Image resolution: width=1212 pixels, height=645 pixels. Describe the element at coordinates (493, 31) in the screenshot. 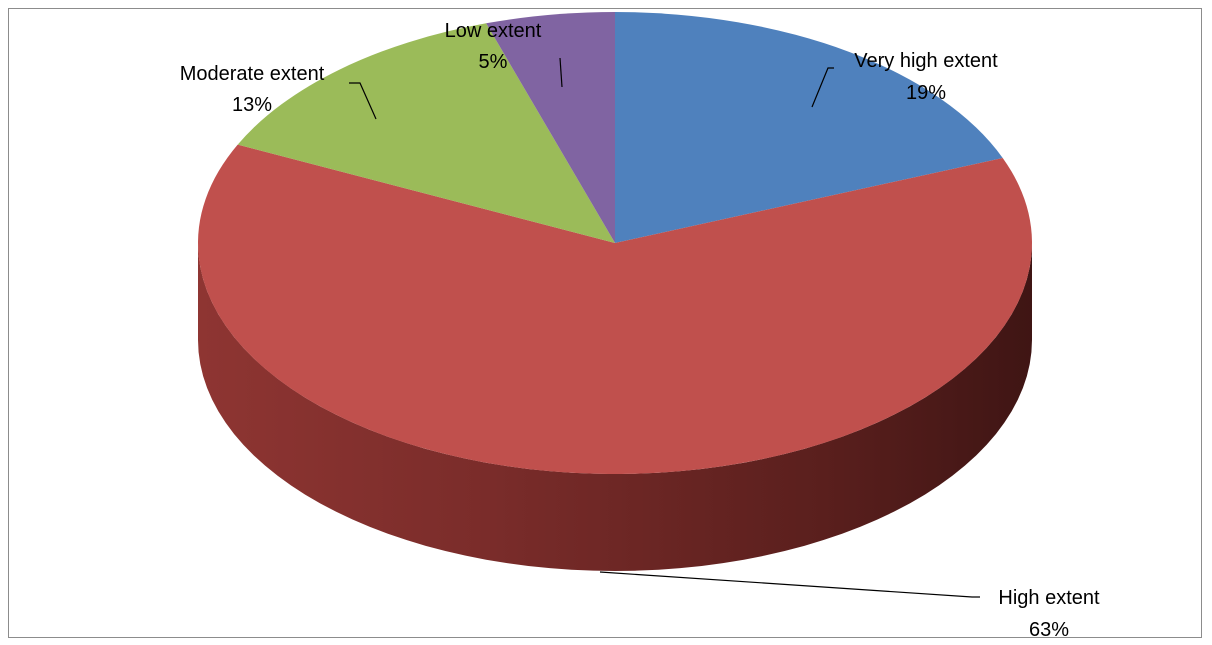

I see `slice-label-low: Low extent` at that location.